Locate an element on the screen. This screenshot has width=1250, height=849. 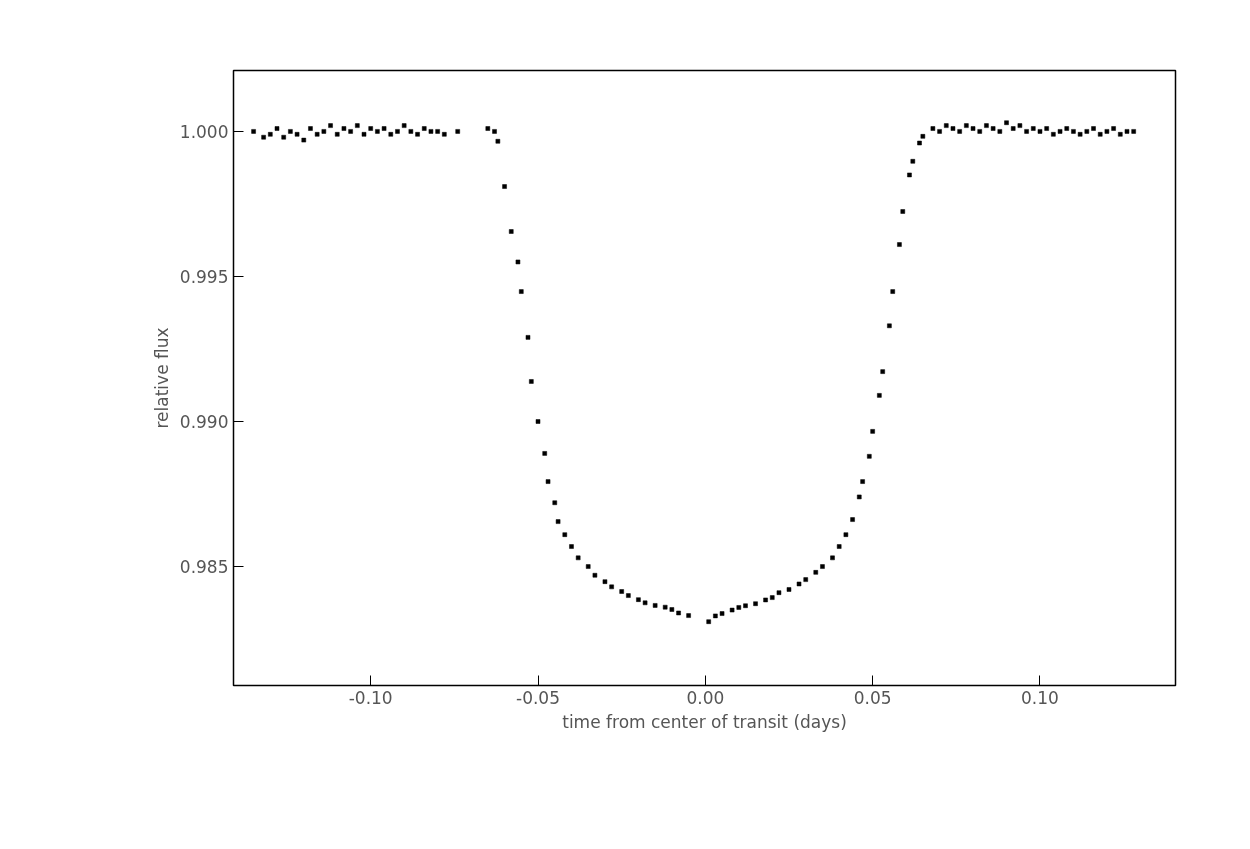
y-tick-label: 0.985 is located at coordinates (204, 567).